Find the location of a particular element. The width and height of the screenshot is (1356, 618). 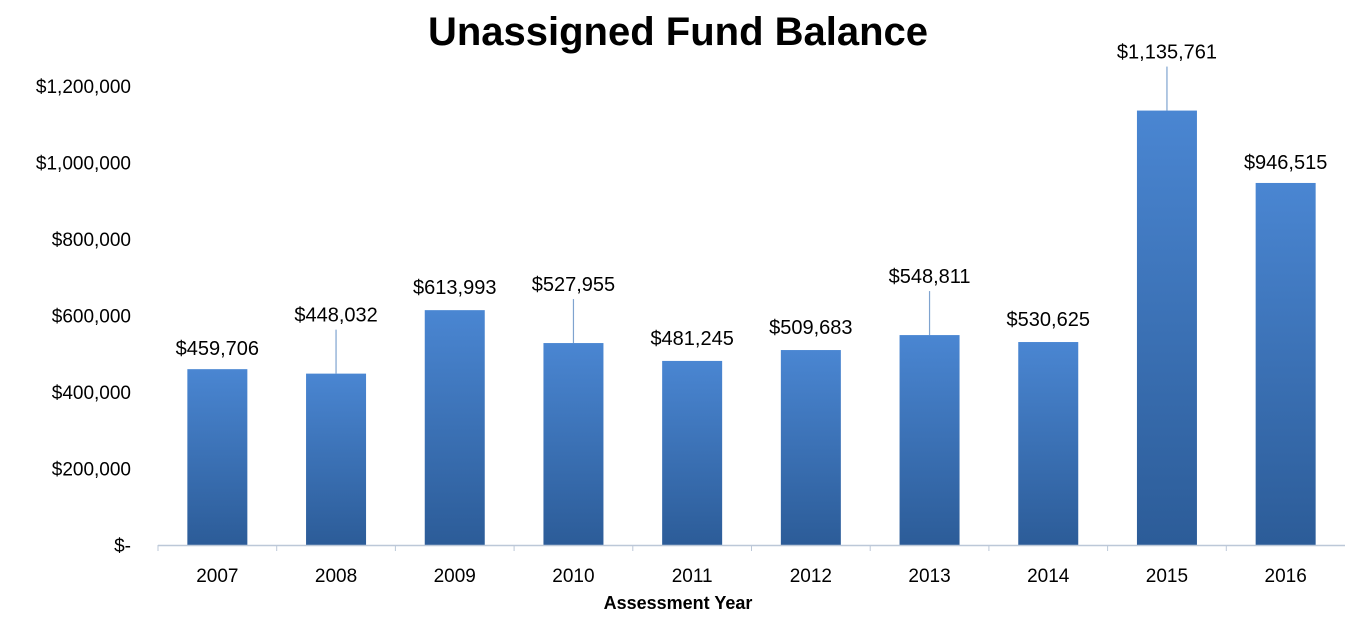

data-label: $459,706 is located at coordinates (217, 349).